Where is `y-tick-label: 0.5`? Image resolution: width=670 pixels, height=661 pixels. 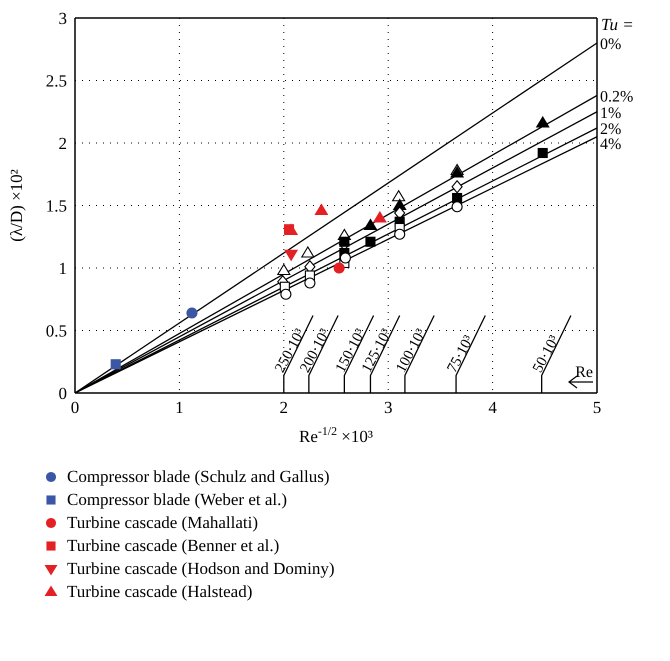
y-tick-label: 0.5 is located at coordinates (56, 331).